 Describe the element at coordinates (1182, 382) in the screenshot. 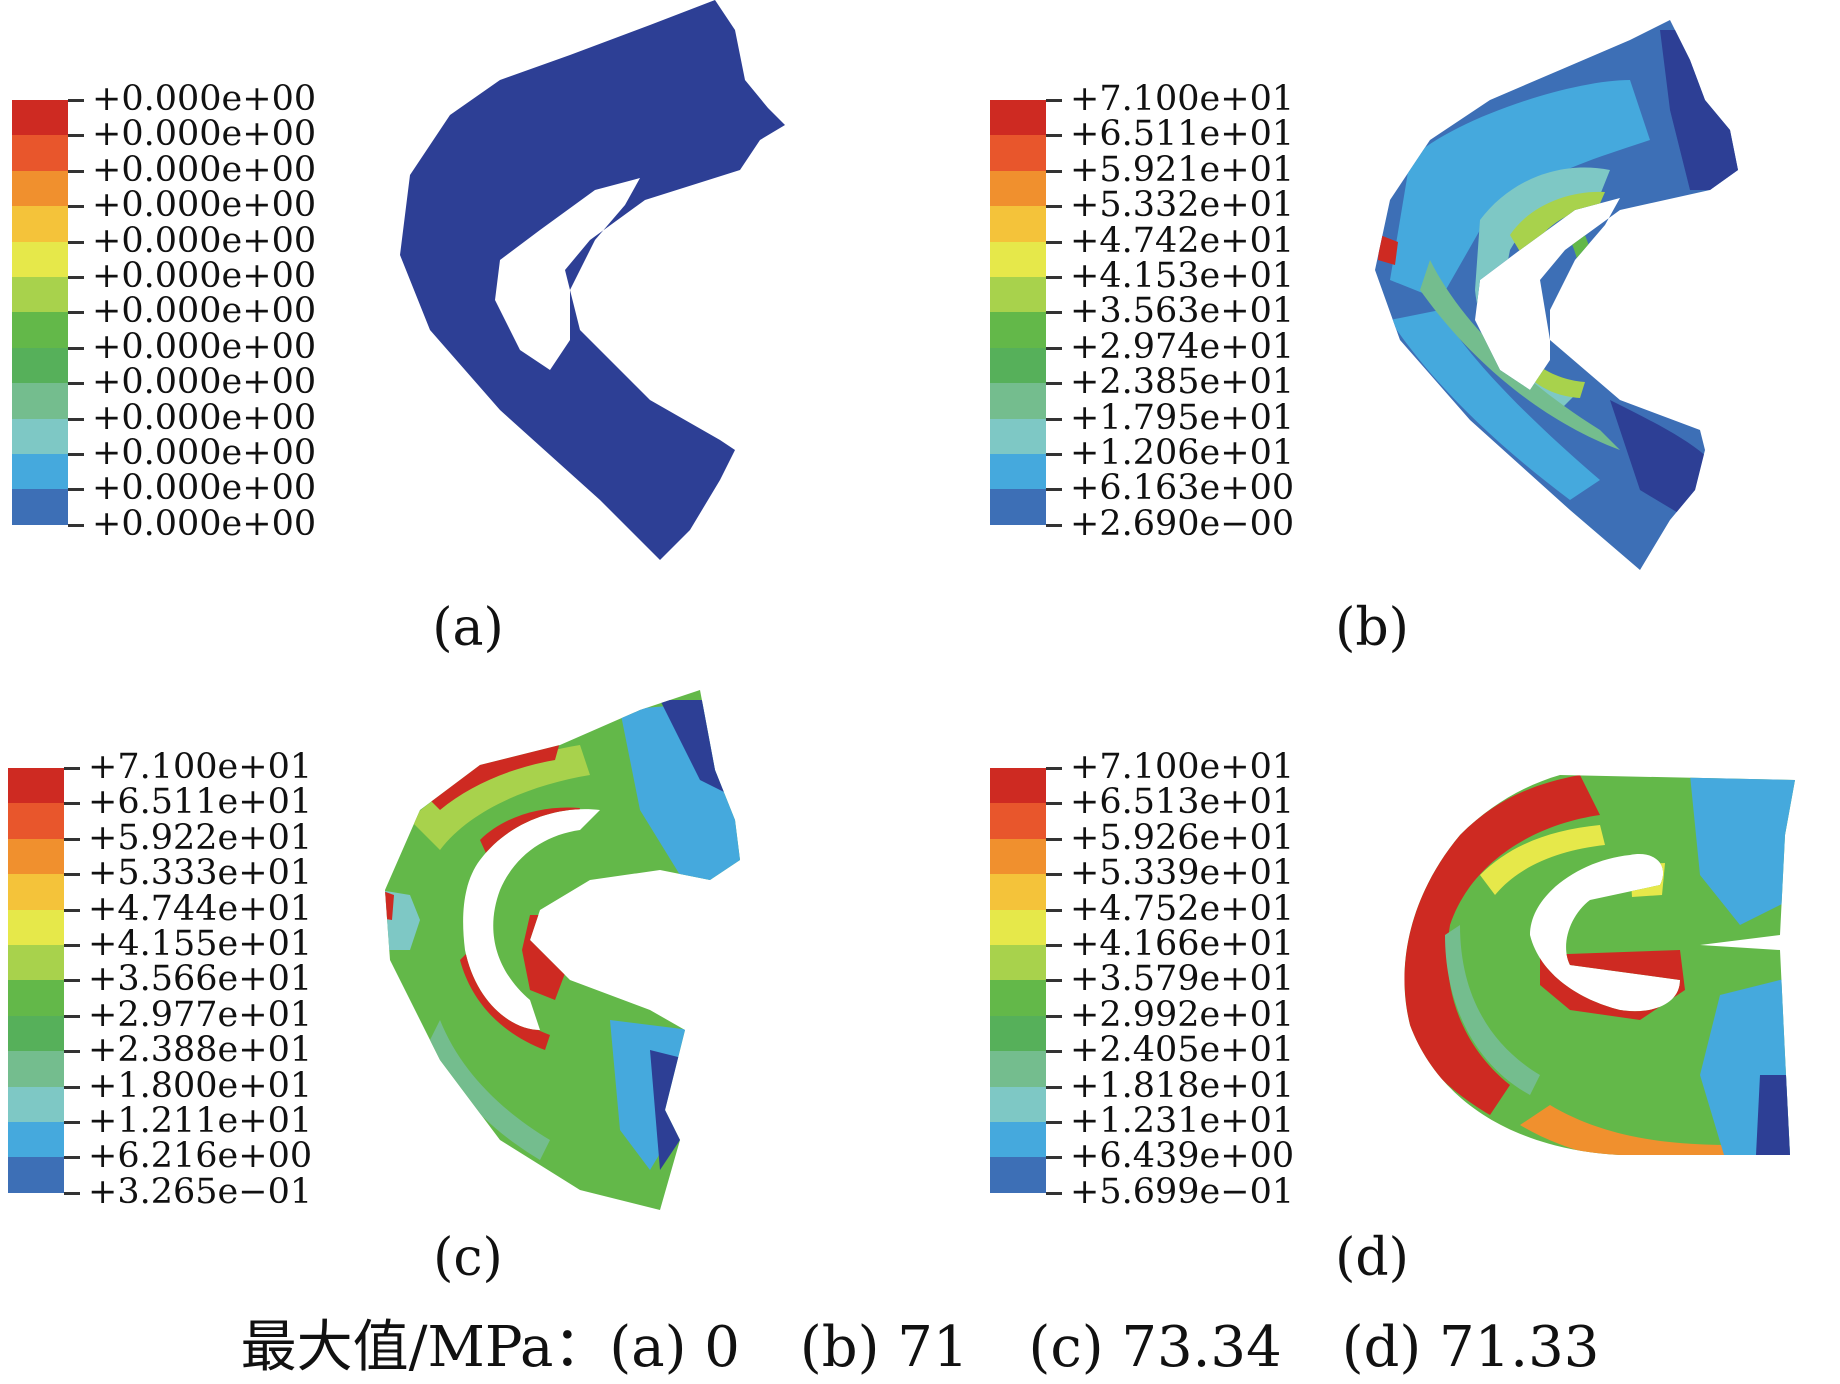

I see `legend-label: +2.385e+01` at that location.